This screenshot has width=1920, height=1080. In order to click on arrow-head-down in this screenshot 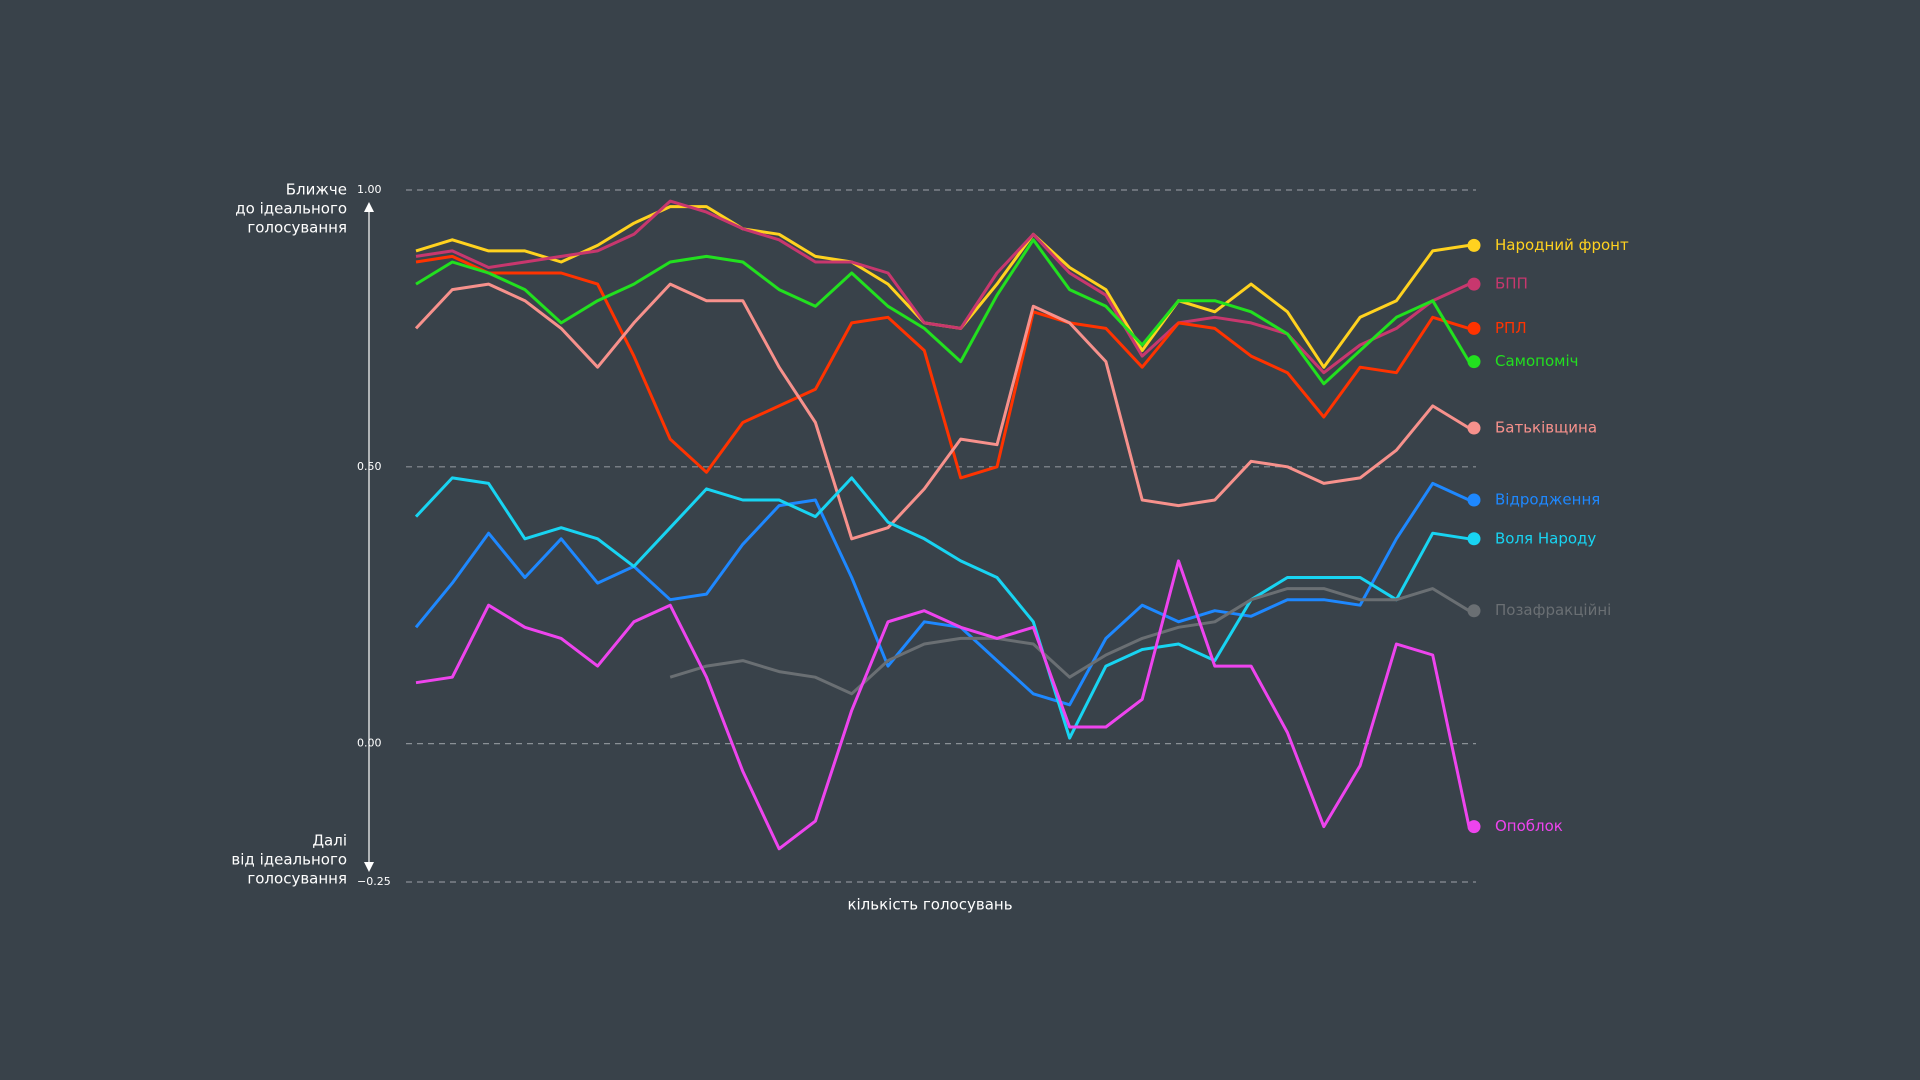, I will do `click(369, 867)`.